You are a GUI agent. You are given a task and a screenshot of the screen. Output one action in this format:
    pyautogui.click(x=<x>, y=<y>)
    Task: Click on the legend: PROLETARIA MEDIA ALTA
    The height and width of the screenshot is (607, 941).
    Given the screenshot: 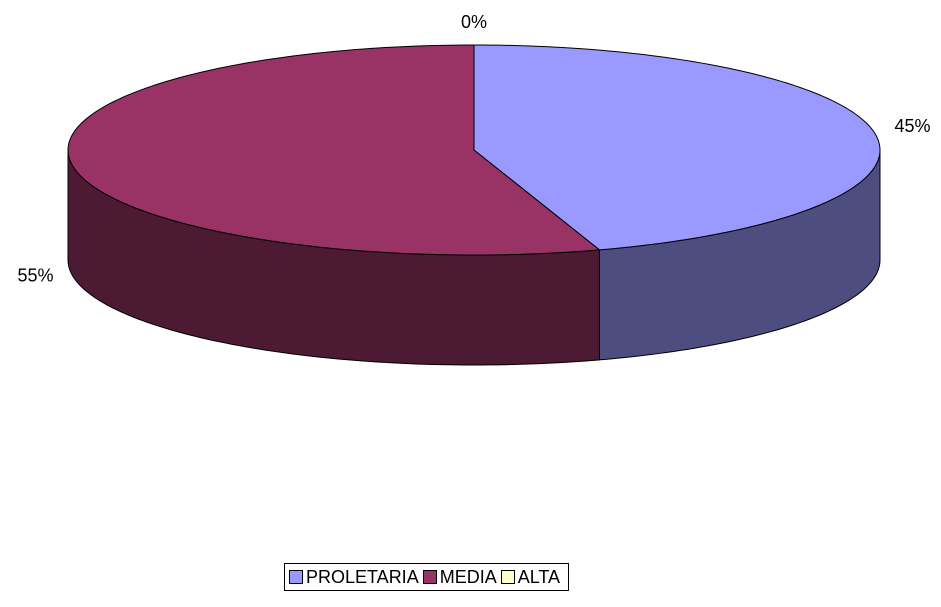 What is the action you would take?
    pyautogui.click(x=427, y=577)
    